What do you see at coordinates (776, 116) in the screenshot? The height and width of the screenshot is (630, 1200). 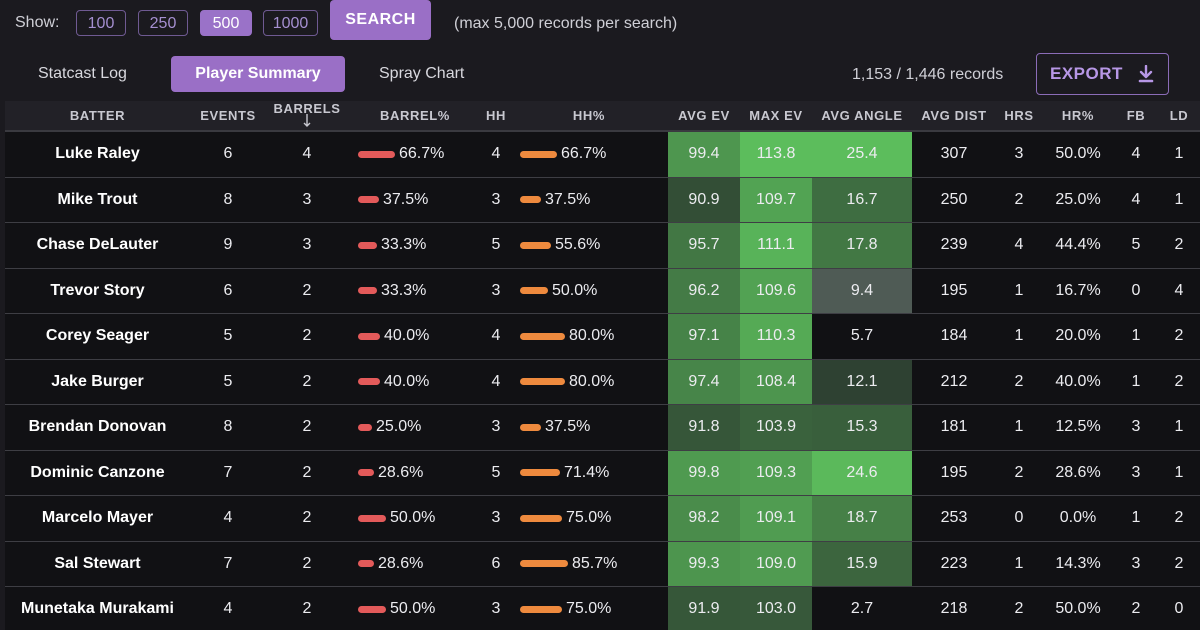 I see `col-header-max-ev: MAX EV` at bounding box center [776, 116].